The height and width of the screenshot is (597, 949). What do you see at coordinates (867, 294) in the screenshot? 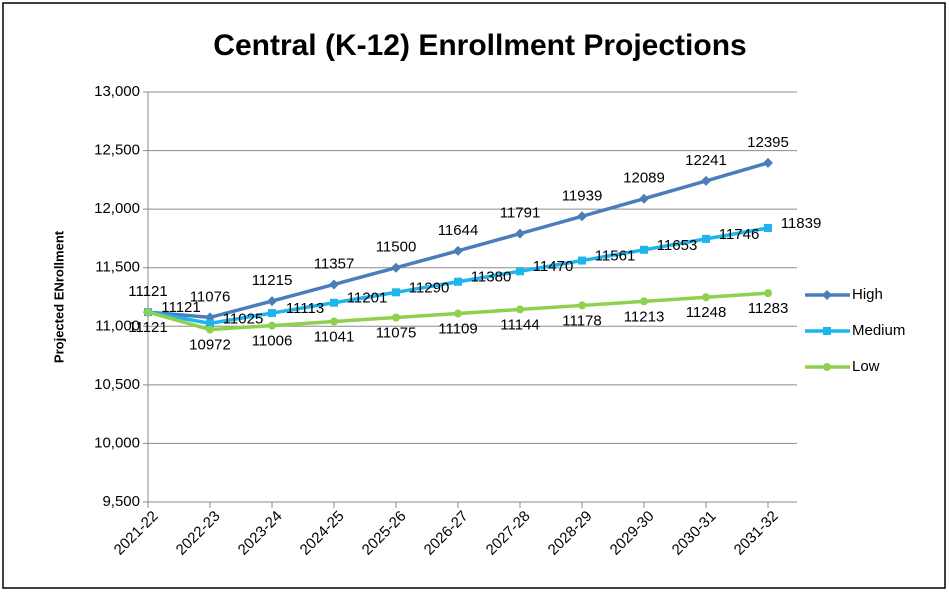
I see `legend-label: High` at bounding box center [867, 294].